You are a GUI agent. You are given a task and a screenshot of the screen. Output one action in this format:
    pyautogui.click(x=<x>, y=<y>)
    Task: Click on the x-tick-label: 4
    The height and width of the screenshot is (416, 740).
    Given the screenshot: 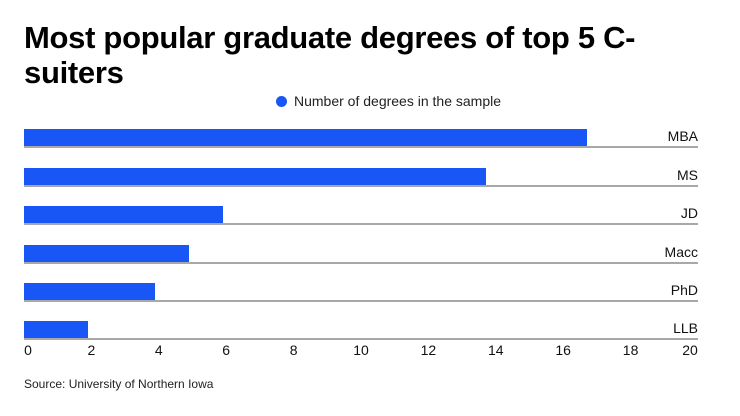 What is the action you would take?
    pyautogui.click(x=158, y=350)
    